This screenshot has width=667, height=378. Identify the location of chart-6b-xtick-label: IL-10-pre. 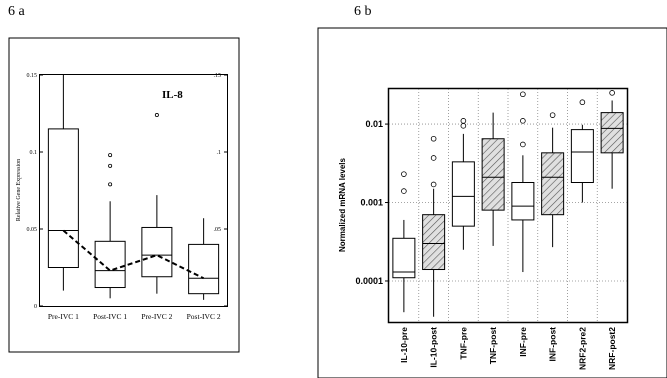
(404, 345).